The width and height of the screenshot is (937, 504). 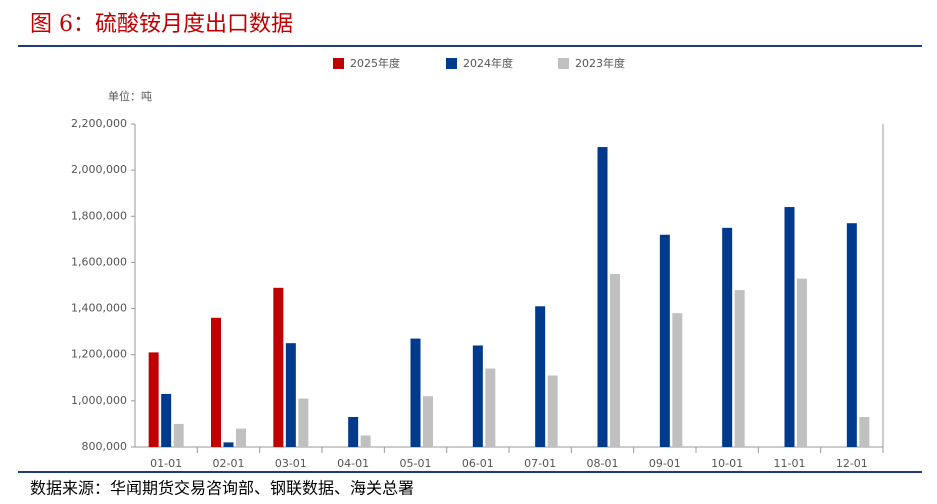 What do you see at coordinates (852, 463) in the screenshot?
I see `x-tick-label: 12-01` at bounding box center [852, 463].